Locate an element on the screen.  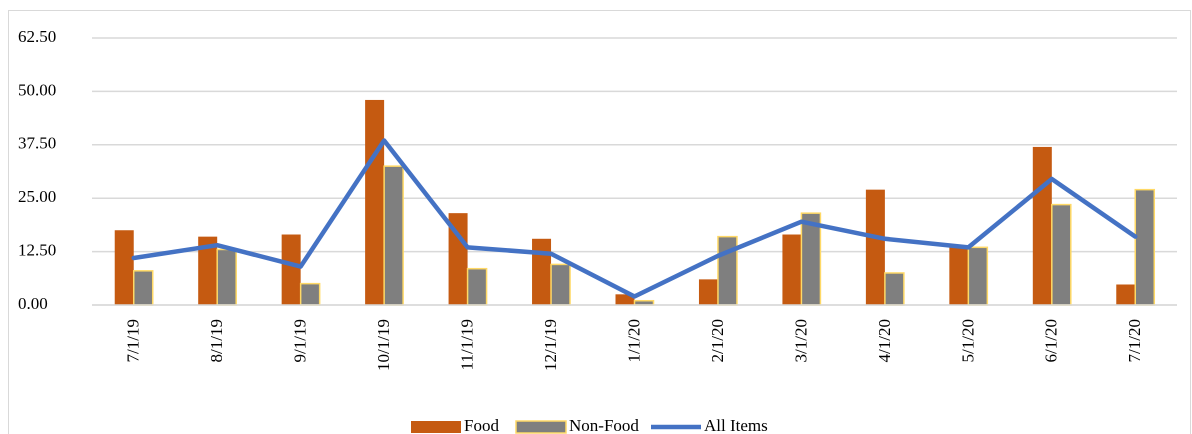
x-tick-label: 10/1/19 is located at coordinates (383, 345).